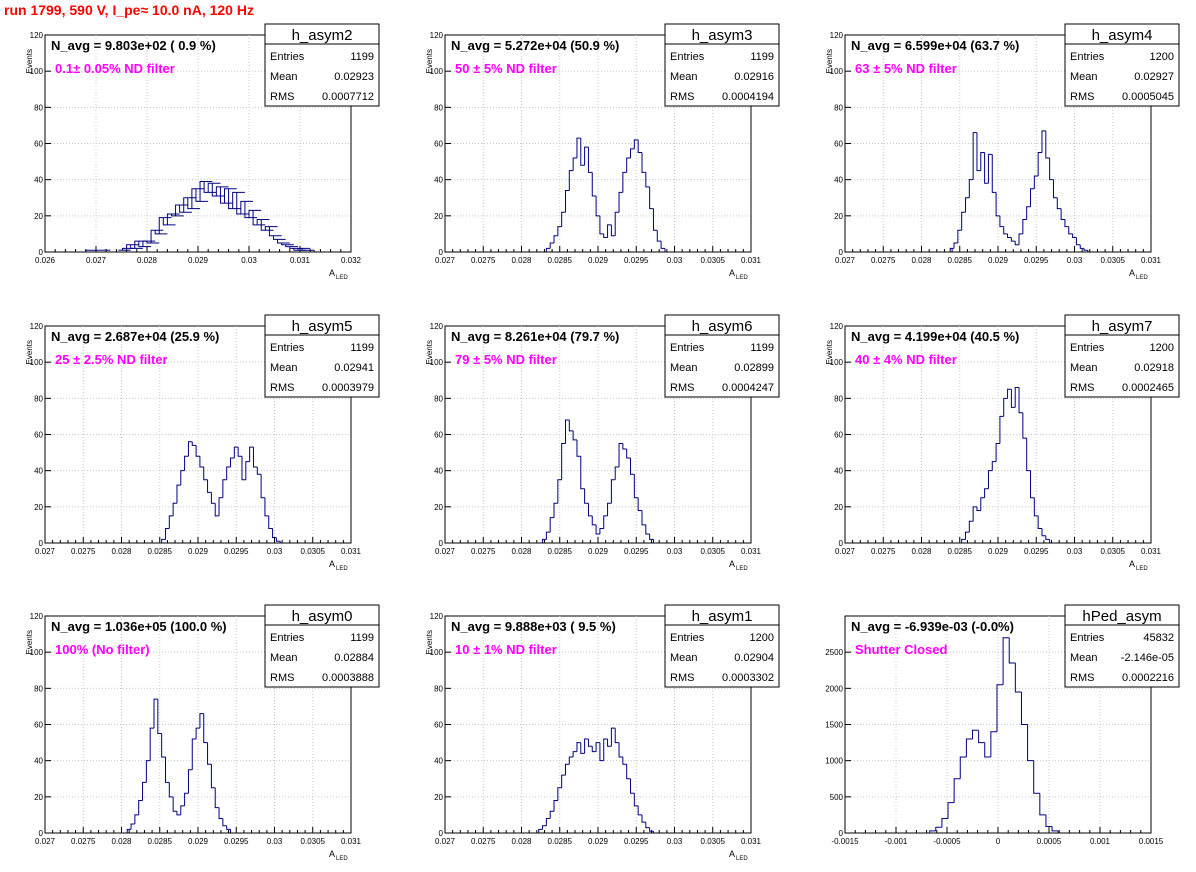 Image resolution: width=1196 pixels, height=872 pixels. Describe the element at coordinates (322, 616) in the screenshot. I see `histogram-name: h_asym0` at that location.